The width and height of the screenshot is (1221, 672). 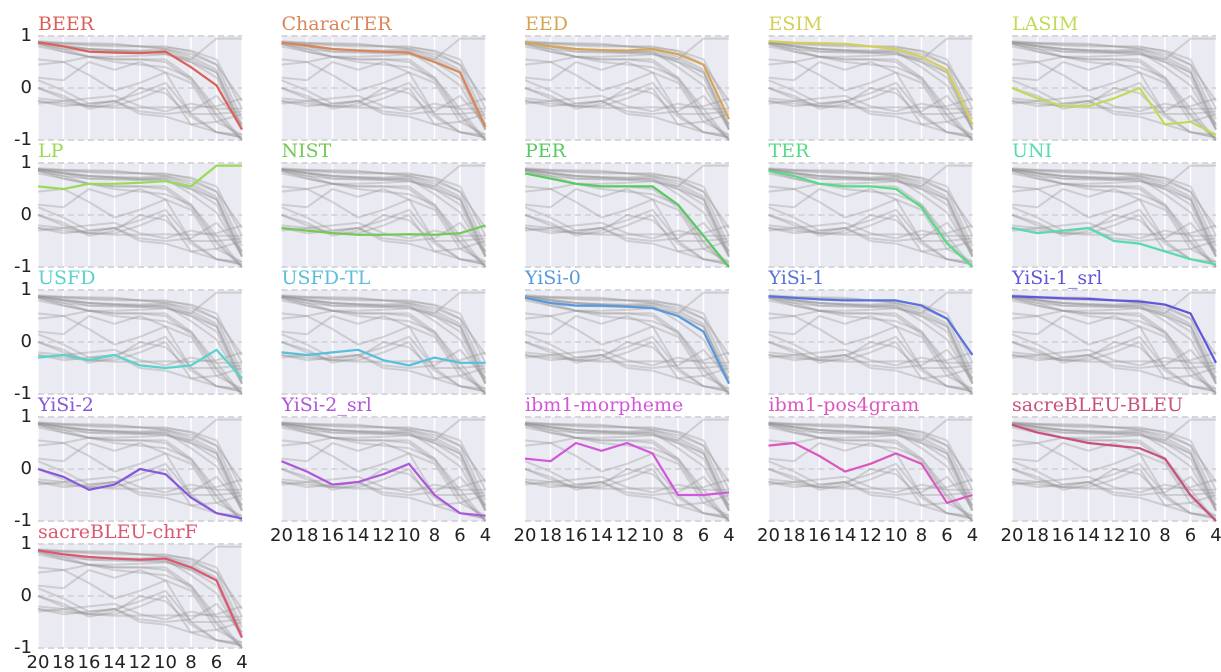 I want to click on panel-title: YiSi-1, so click(x=796, y=278).